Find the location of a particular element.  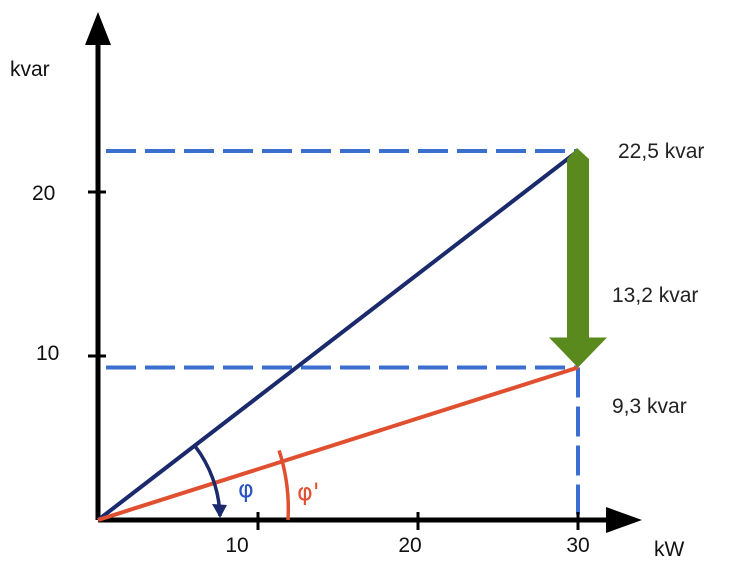

annotation-22-5-kvar: 22,5 kvar is located at coordinates (661, 151).